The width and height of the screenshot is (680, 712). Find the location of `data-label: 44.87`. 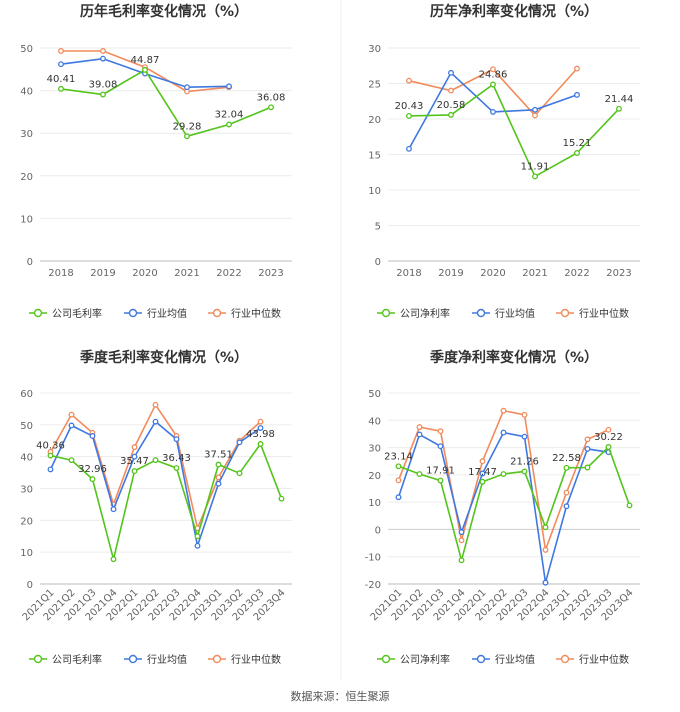

data-label: 44.87 is located at coordinates (145, 60).